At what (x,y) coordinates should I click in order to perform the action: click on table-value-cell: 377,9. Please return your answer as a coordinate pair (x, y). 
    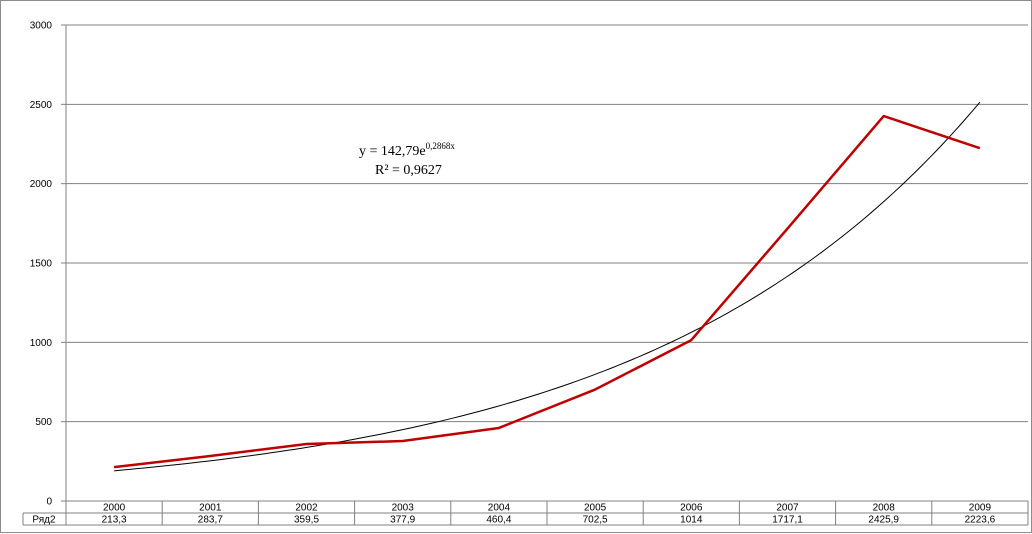
    Looking at the image, I should click on (402, 520).